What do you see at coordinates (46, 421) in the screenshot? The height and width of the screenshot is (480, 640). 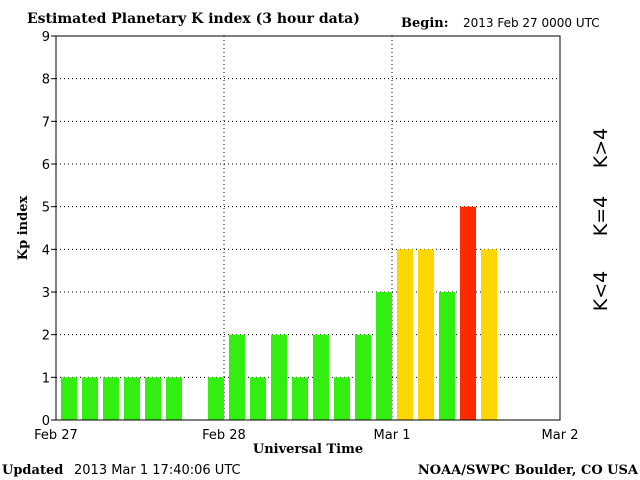 I see `y-tick-label: 0` at bounding box center [46, 421].